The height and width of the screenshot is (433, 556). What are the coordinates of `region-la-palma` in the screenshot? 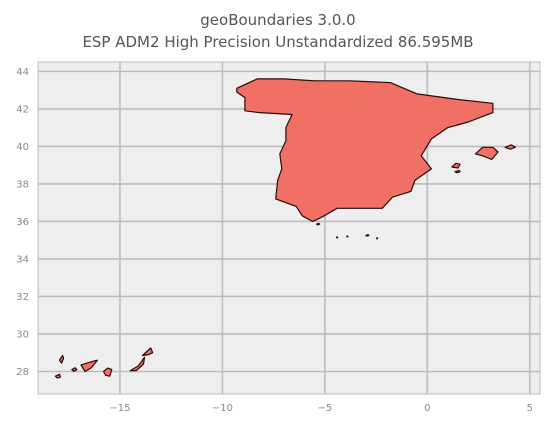 It's located at (61, 359).